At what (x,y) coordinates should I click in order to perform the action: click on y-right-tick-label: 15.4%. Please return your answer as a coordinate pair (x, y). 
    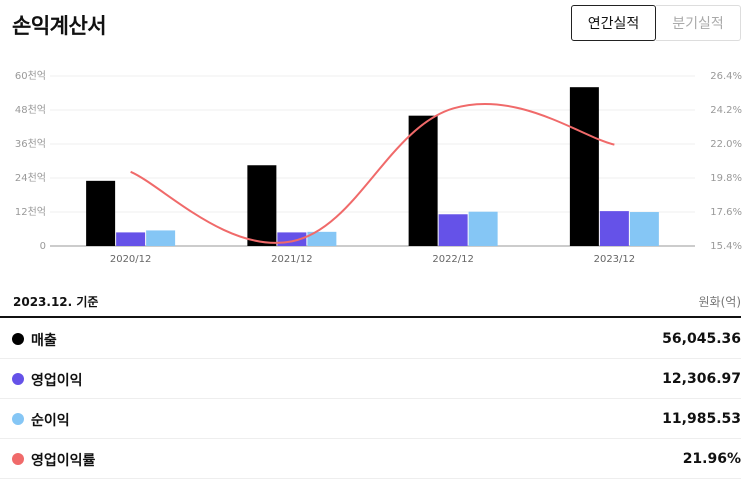
    Looking at the image, I should click on (726, 246).